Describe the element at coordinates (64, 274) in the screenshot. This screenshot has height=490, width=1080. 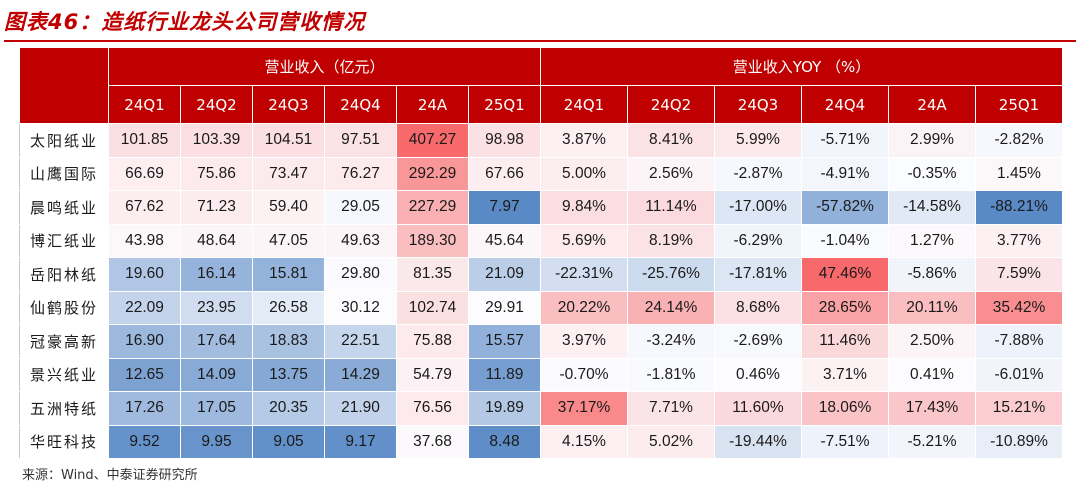
I see `company-name-cell: 岳阳林纸` at that location.